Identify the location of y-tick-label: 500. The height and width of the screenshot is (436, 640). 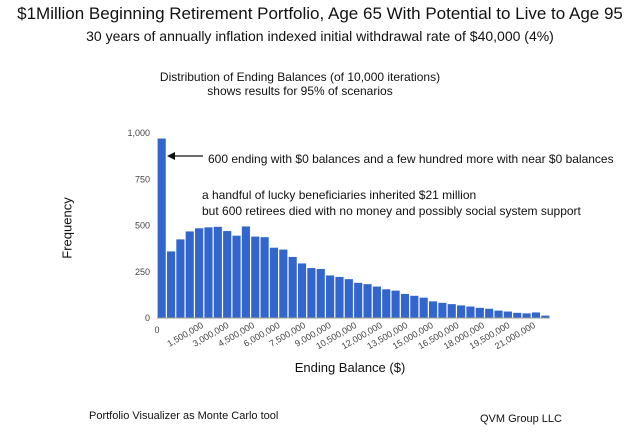
(142, 226).